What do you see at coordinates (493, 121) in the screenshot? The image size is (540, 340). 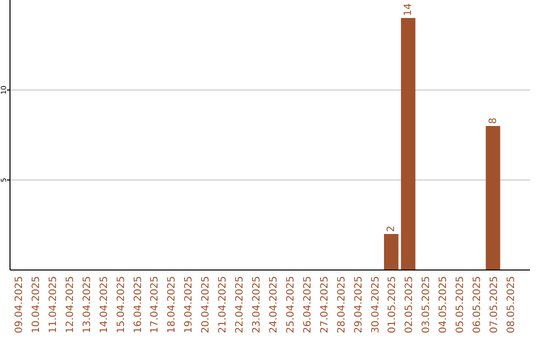 I see `data-label: 8` at bounding box center [493, 121].